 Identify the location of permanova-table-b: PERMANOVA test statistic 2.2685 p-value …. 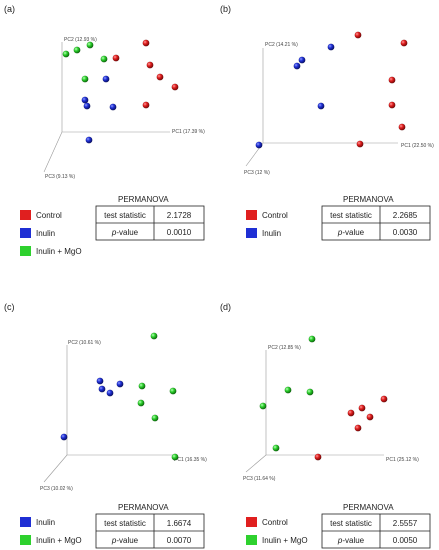
(376, 218).